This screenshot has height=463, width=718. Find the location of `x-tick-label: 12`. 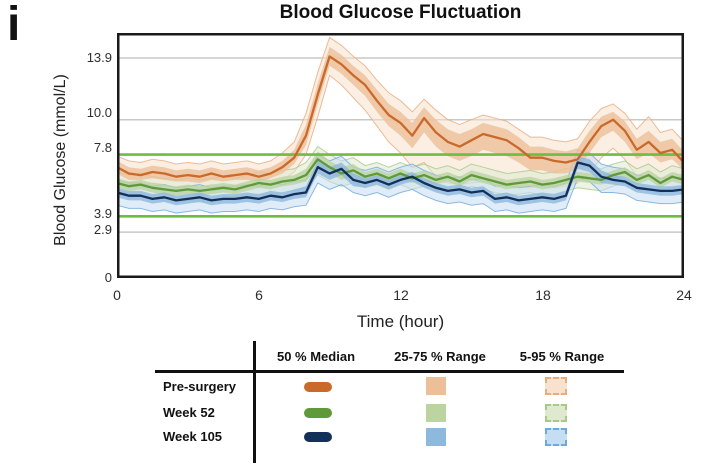

x-tick-label: 12 is located at coordinates (401, 295).